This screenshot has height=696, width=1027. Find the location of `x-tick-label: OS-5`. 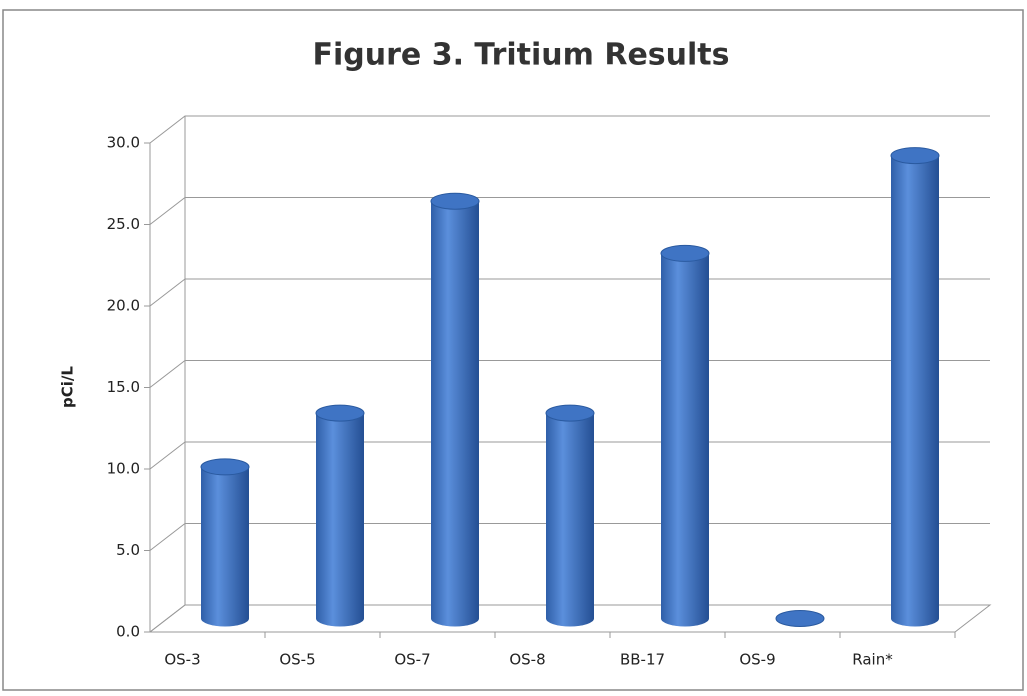

x-tick-label: OS-5 is located at coordinates (297, 660).